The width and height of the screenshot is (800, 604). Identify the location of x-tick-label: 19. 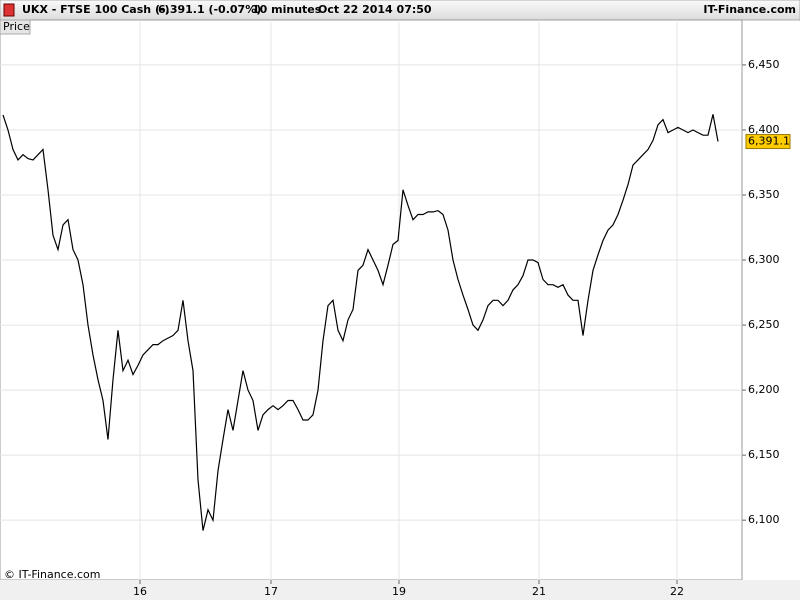
(399, 591).